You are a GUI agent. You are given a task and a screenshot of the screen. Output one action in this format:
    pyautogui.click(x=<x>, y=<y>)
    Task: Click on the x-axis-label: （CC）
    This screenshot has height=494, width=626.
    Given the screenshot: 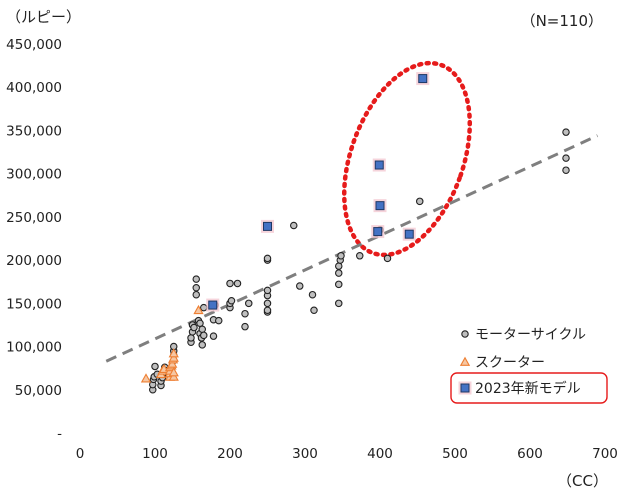 What is the action you would take?
    pyautogui.click(x=582, y=481)
    